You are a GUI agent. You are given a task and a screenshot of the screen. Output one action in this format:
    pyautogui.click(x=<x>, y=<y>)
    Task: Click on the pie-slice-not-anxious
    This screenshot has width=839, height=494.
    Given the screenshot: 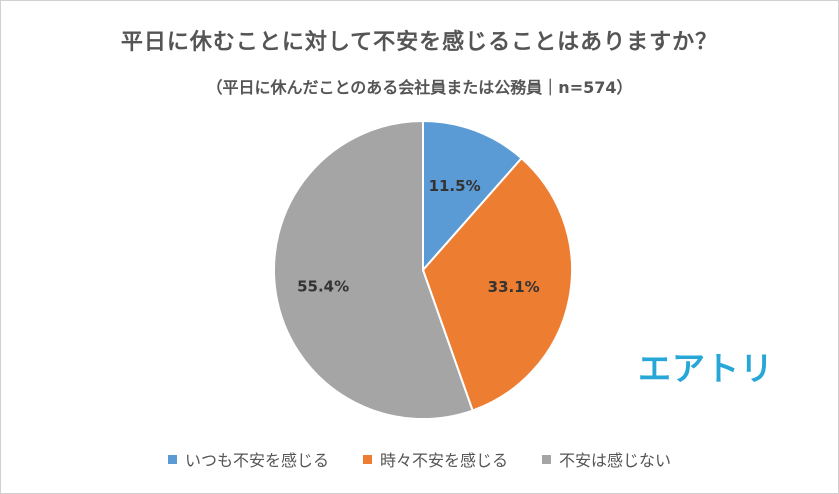 What is the action you would take?
    pyautogui.click(x=373, y=269)
    